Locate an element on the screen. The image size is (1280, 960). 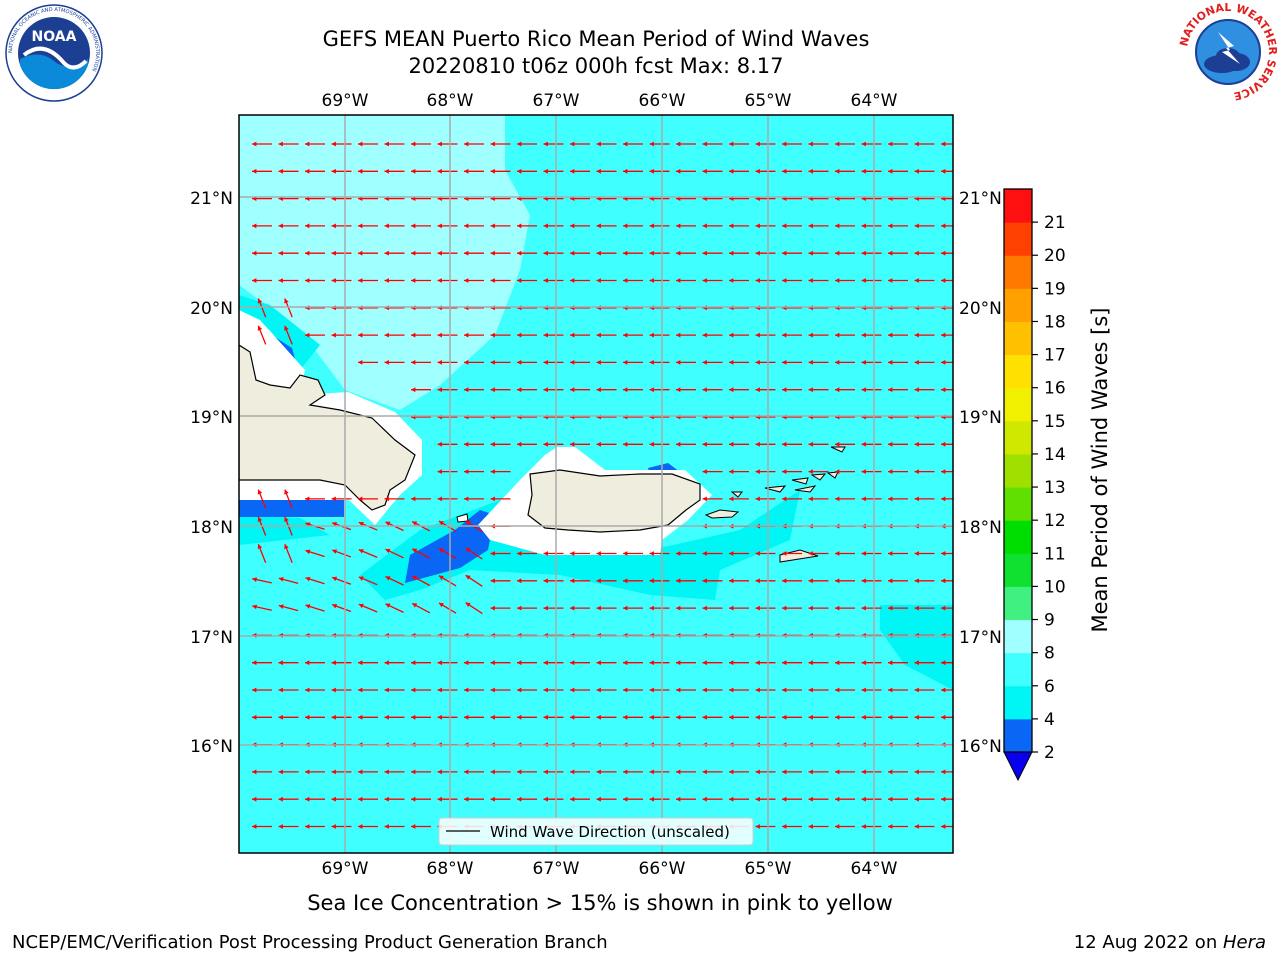
colorbar-tick-label: 17 is located at coordinates (1055, 356).